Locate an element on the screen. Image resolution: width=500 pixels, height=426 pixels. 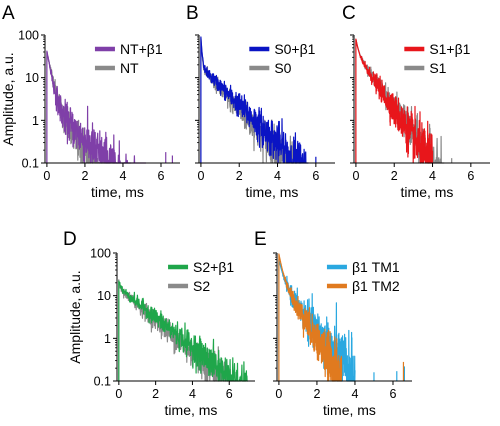
panel-d-ylabel: Amplitude, a.u. is located at coordinates (75, 316).